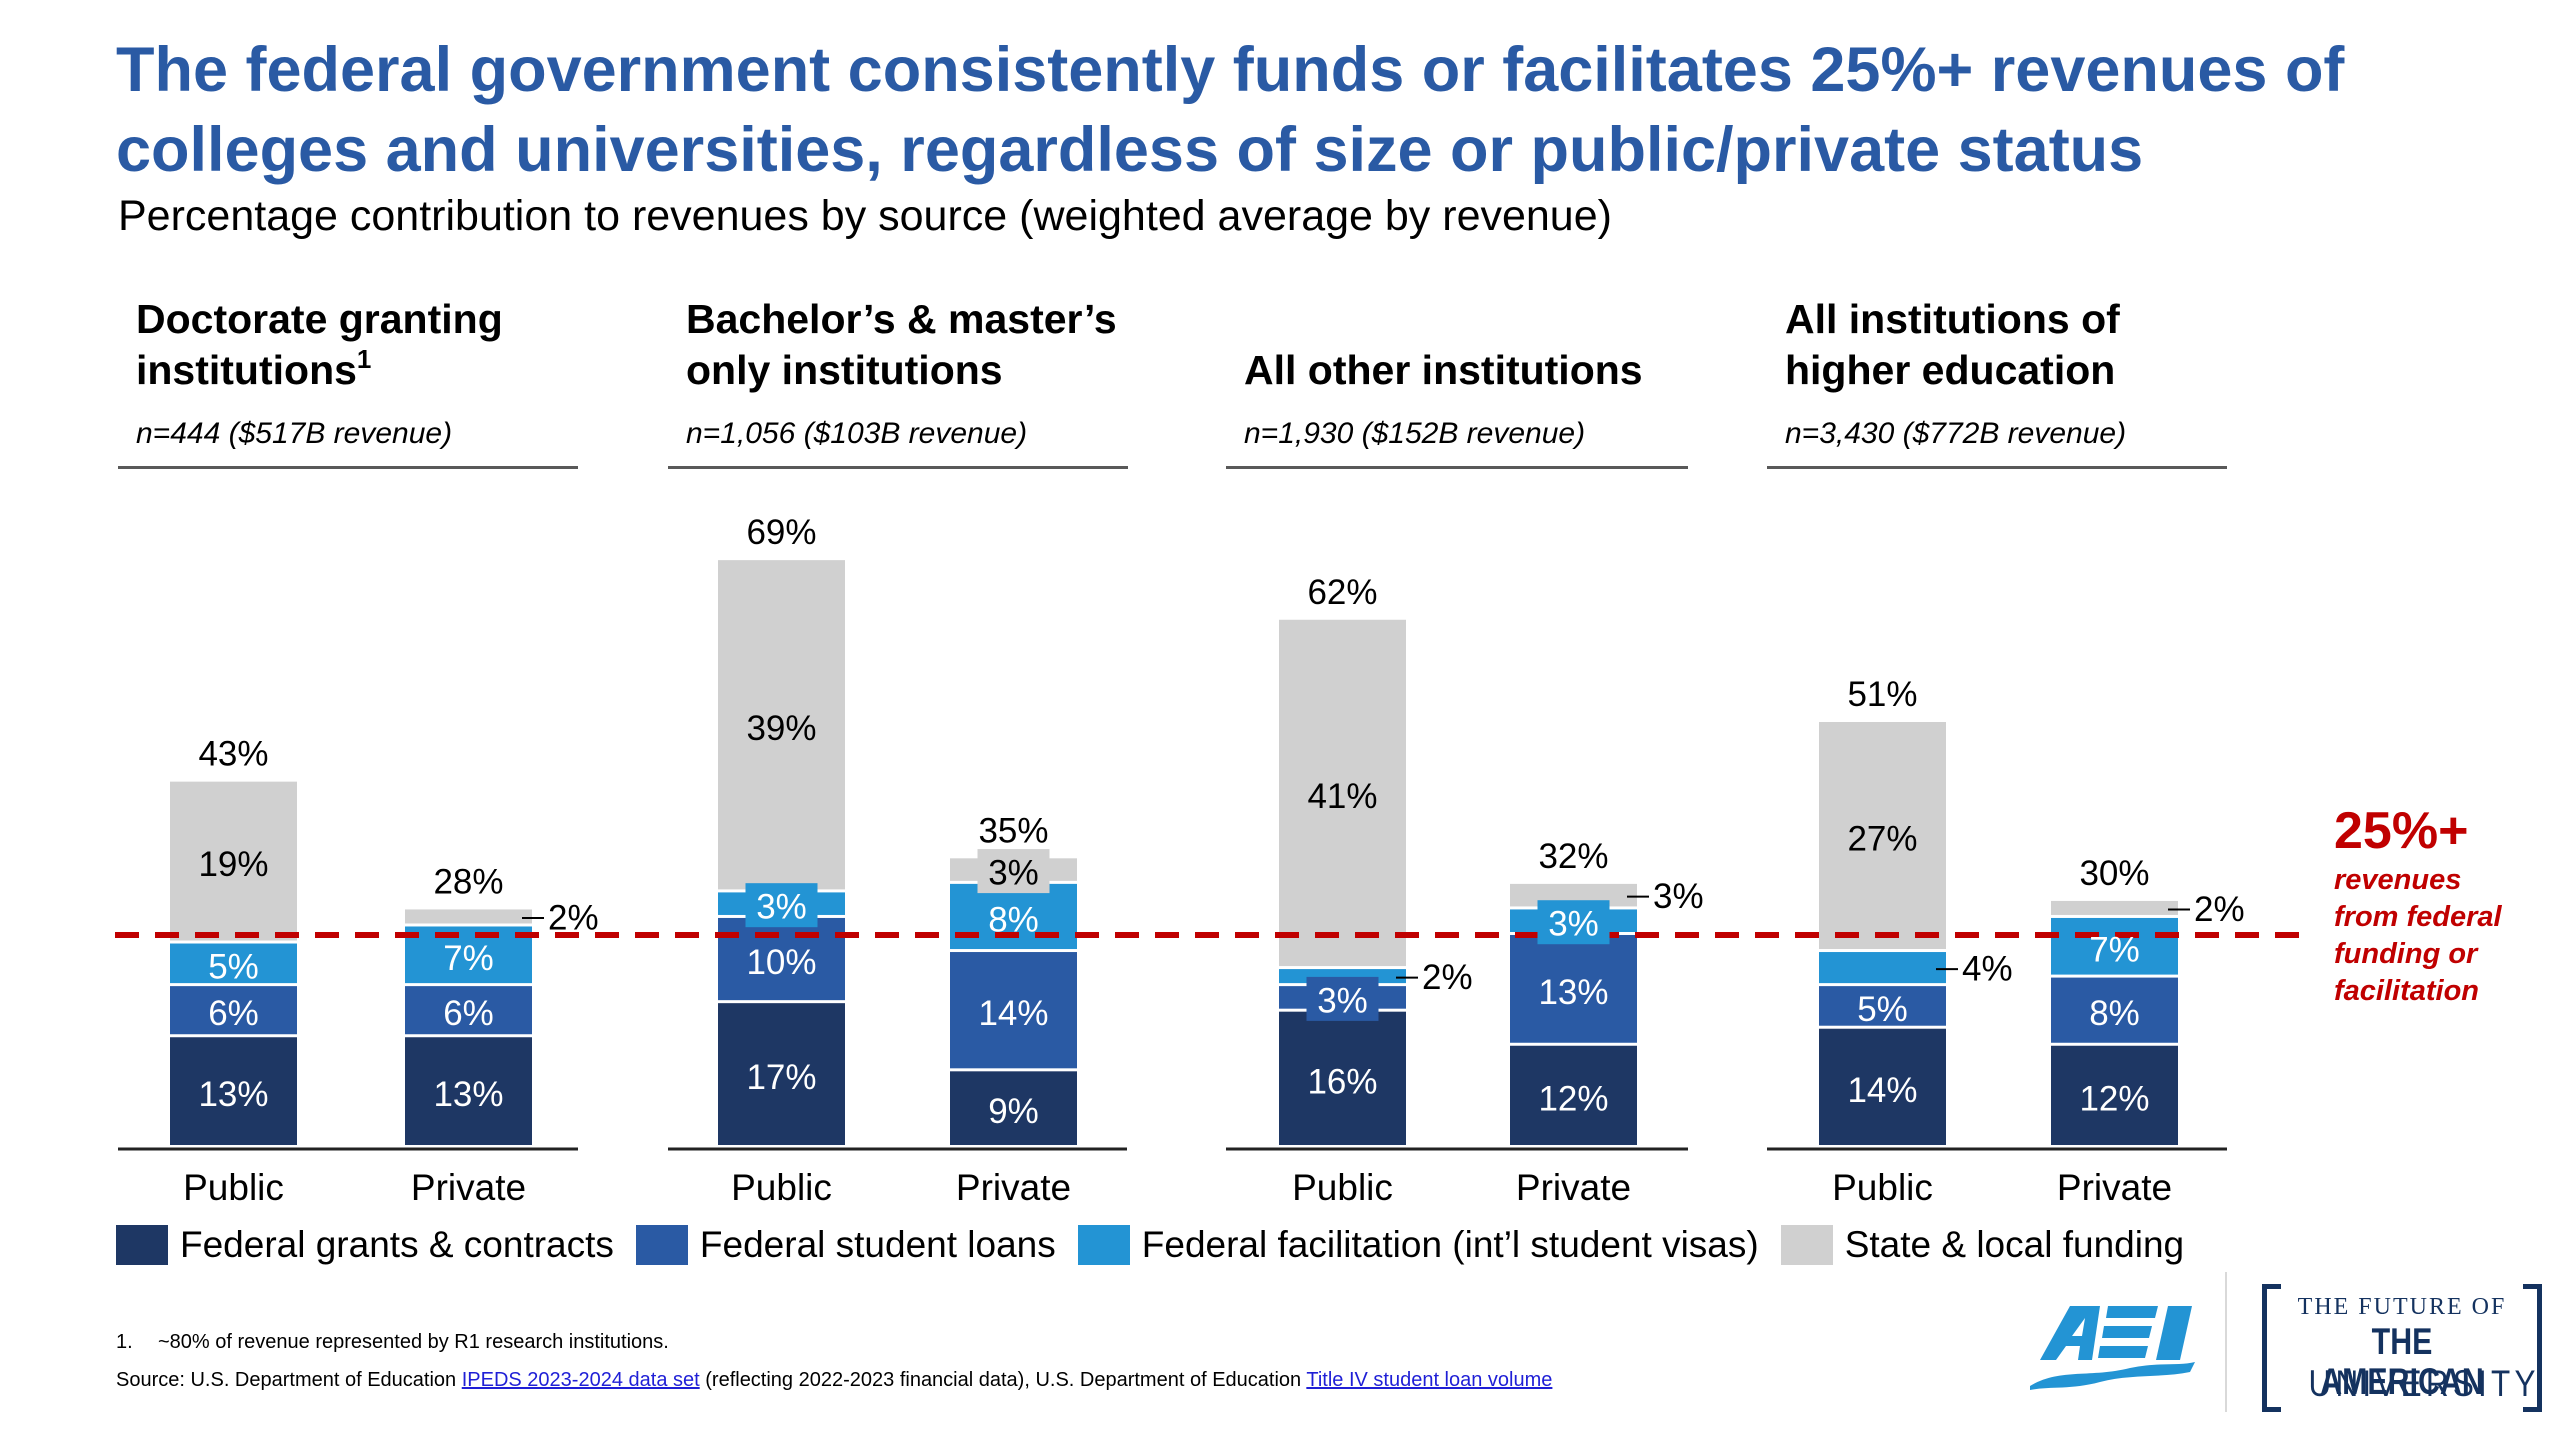 This screenshot has height=1440, width=2560. I want to click on group-subtitle: n=444 ($517B revenue), so click(294, 433).